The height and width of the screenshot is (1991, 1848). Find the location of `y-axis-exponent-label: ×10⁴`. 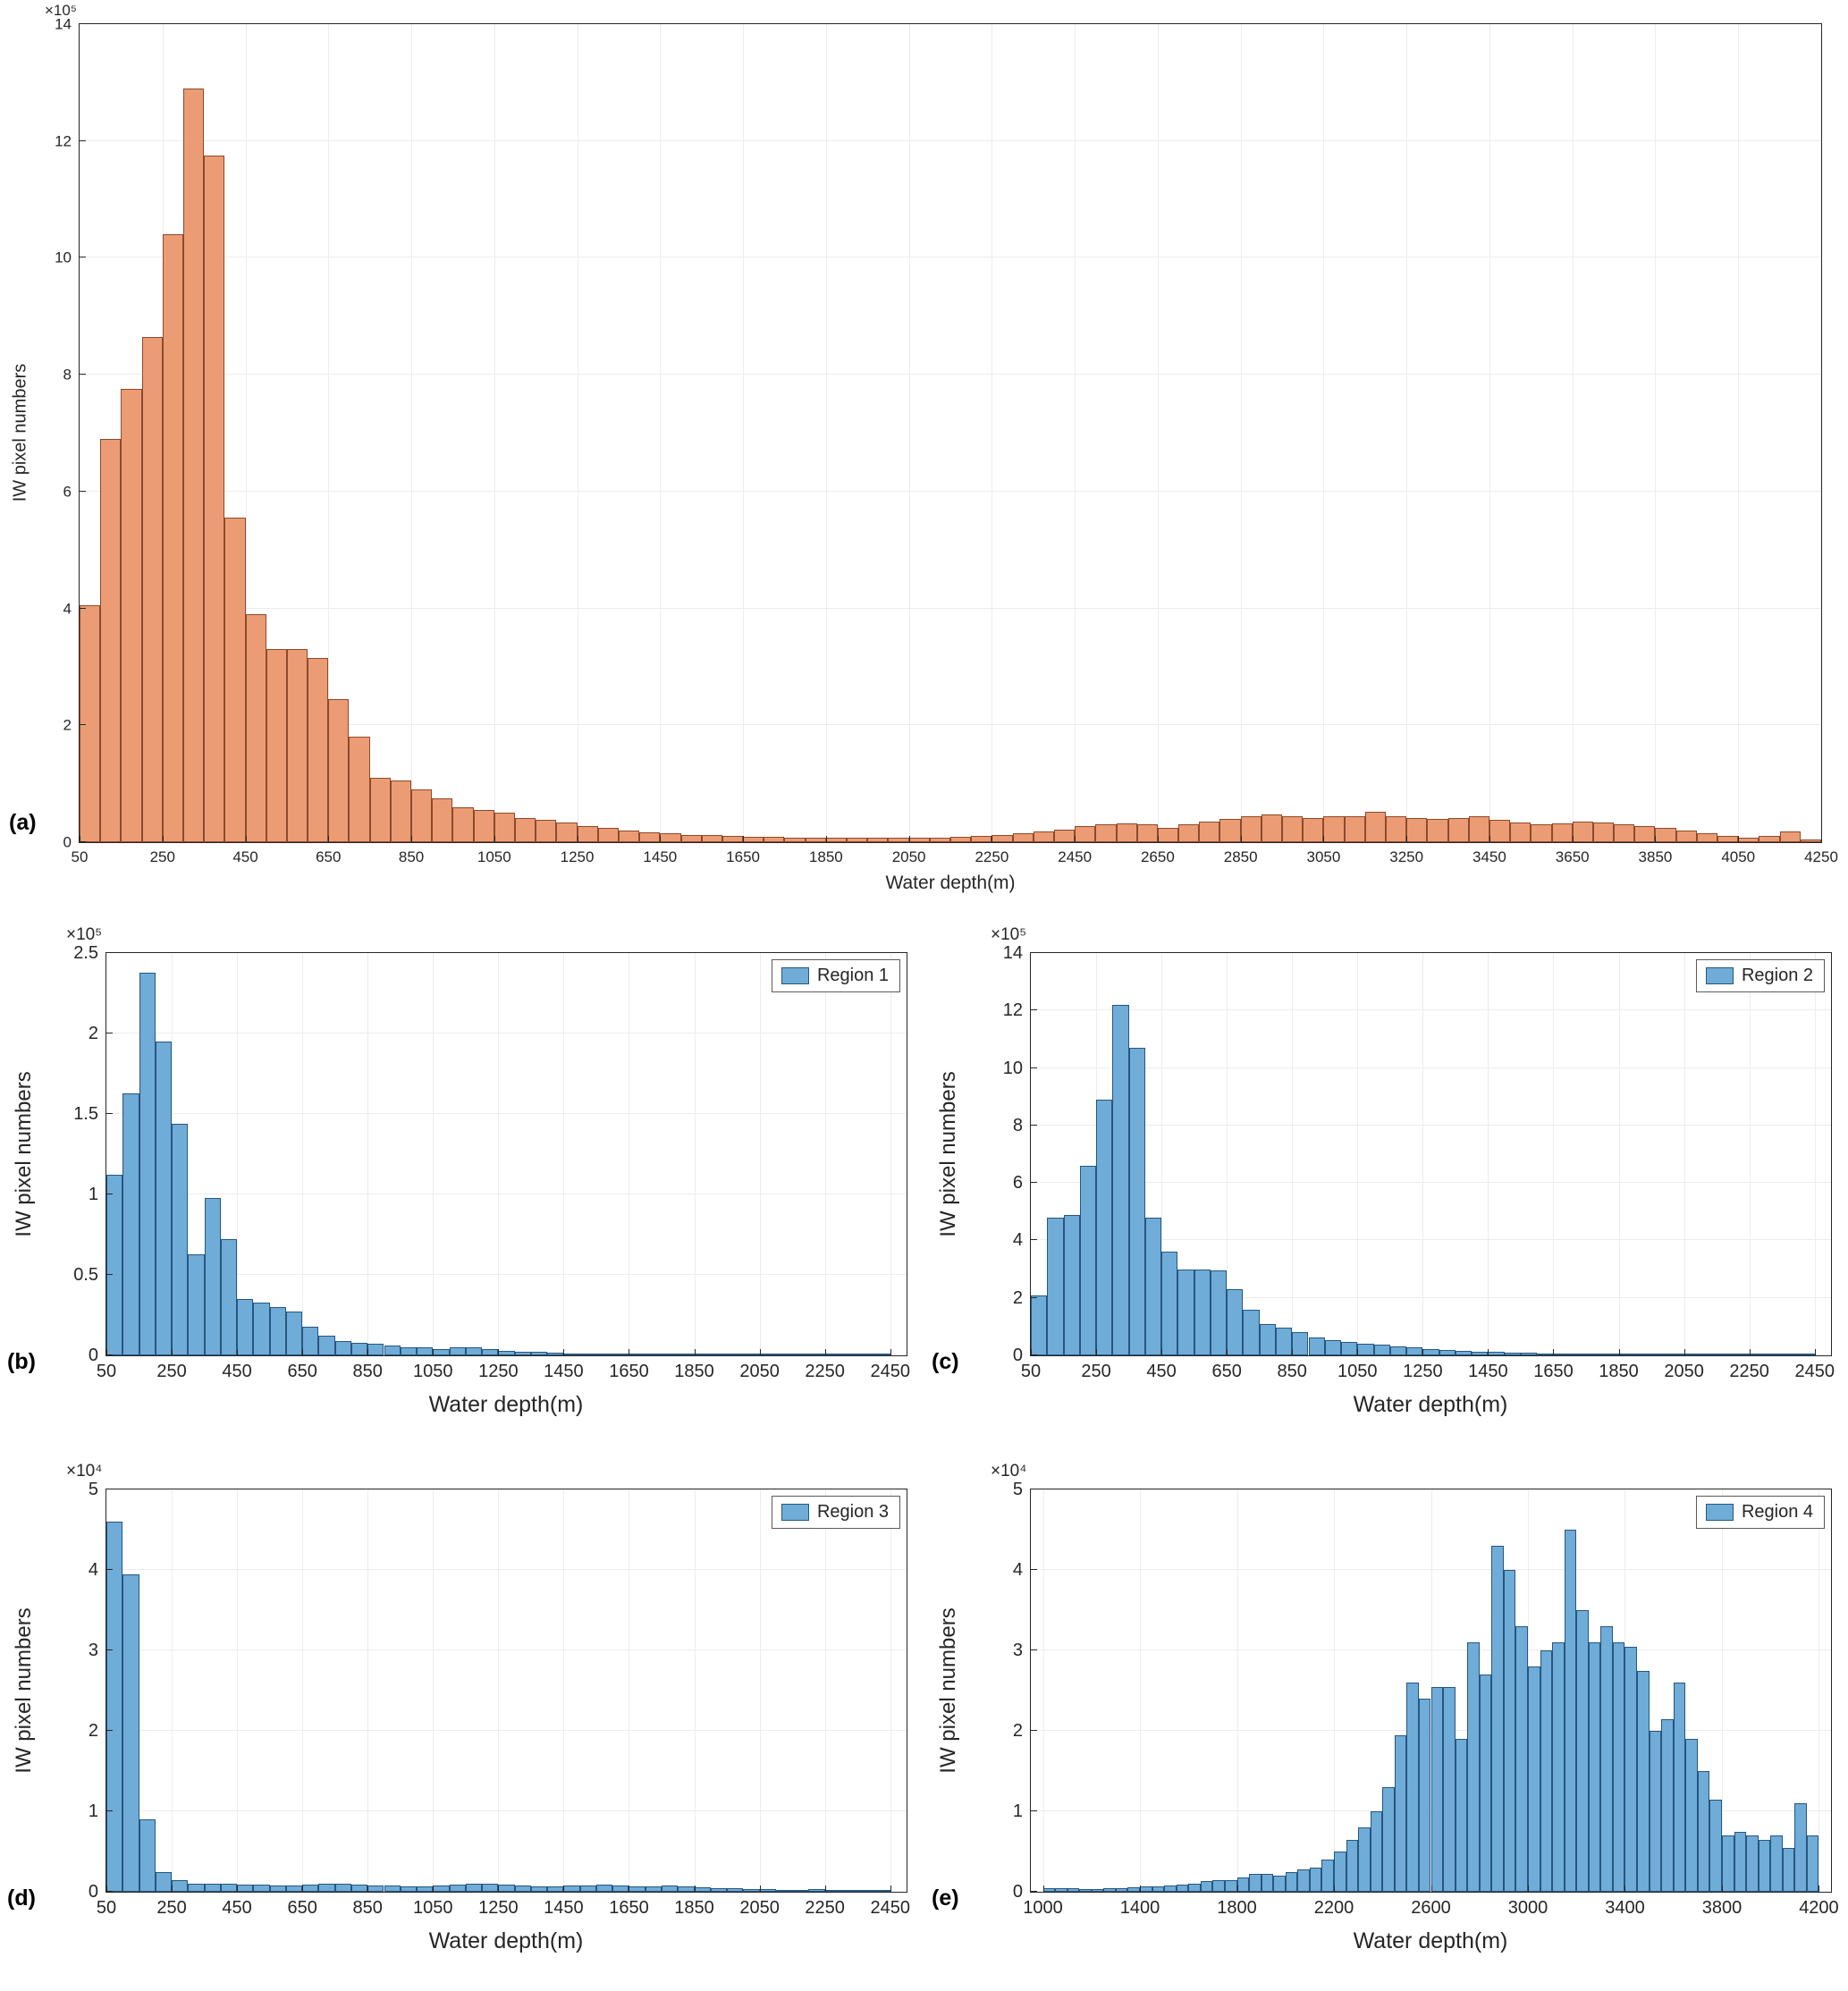

y-axis-exponent-label: ×10⁴ is located at coordinates (1009, 1471).